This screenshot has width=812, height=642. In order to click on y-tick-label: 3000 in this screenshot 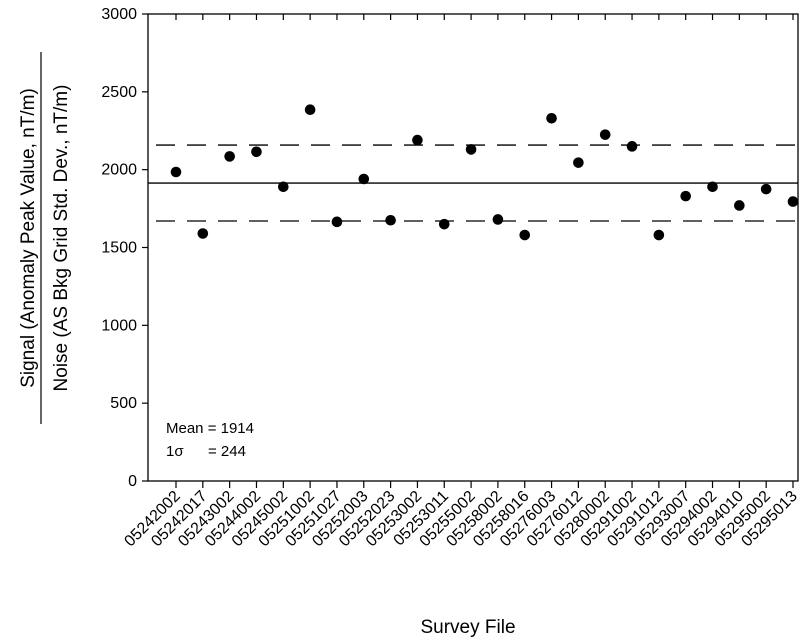, I will do `click(119, 14)`.